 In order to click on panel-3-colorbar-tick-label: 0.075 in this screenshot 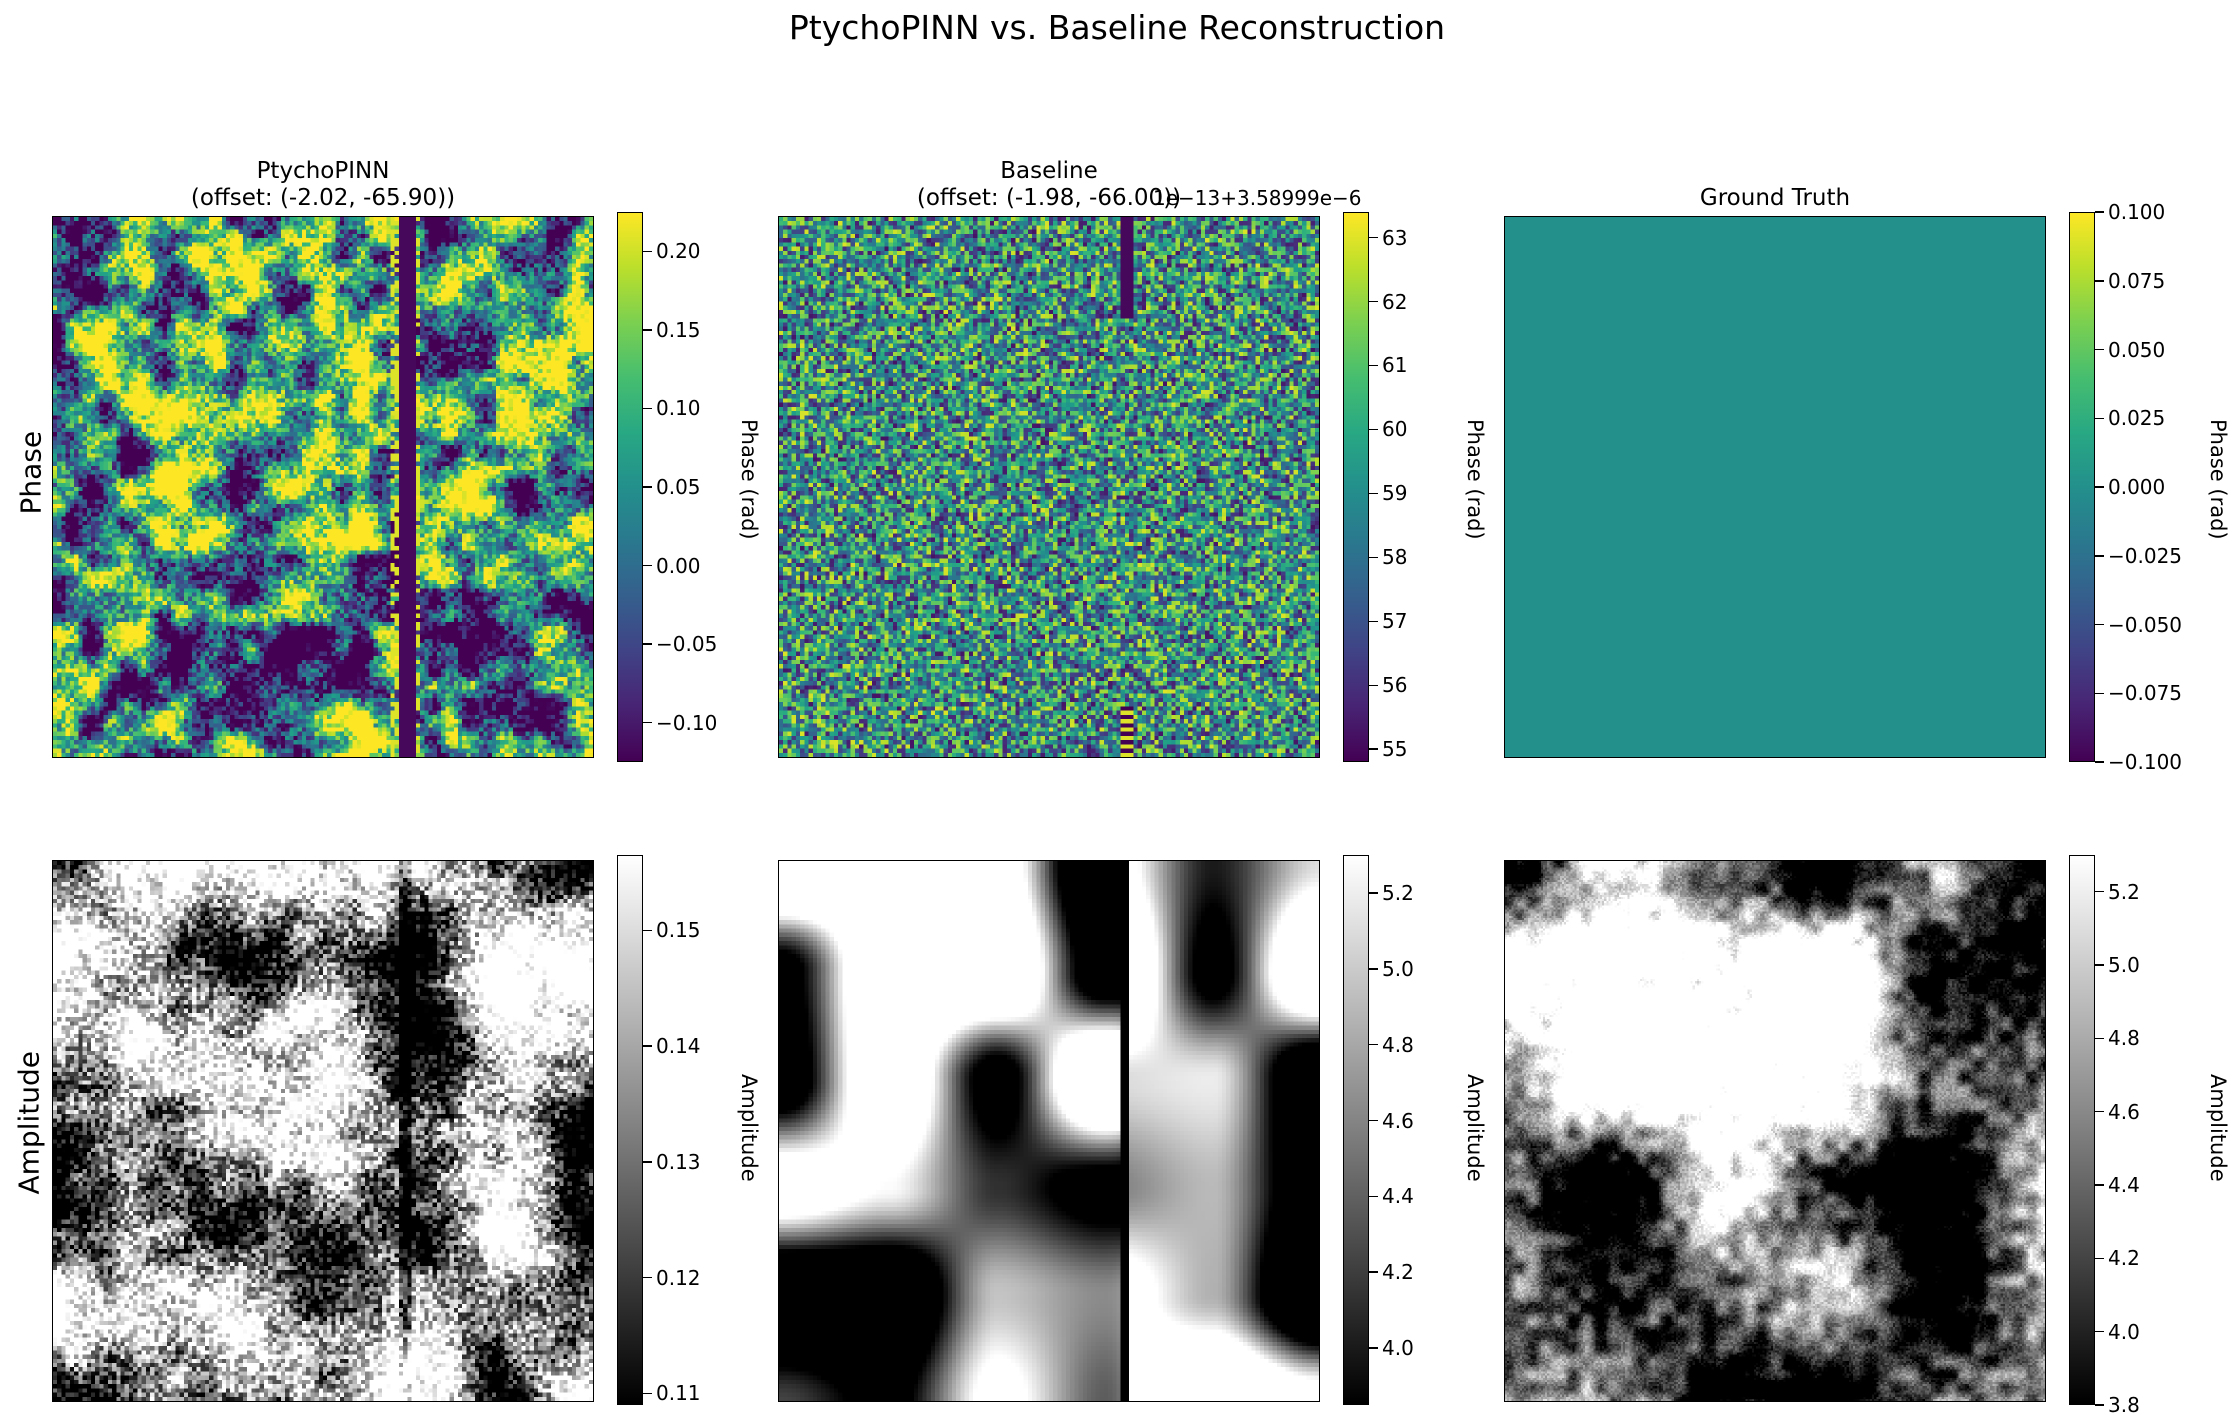, I will do `click(2137, 280)`.